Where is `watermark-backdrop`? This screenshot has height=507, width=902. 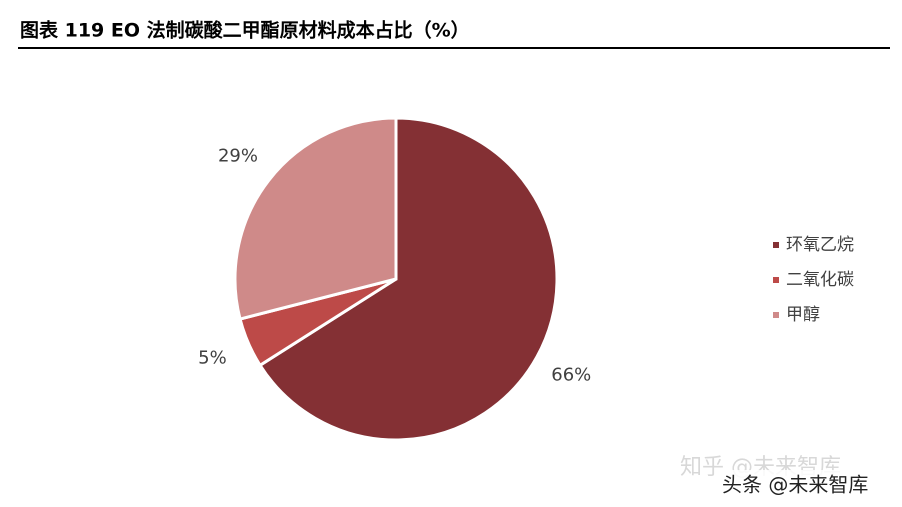 watermark-backdrop is located at coordinates (804, 485).